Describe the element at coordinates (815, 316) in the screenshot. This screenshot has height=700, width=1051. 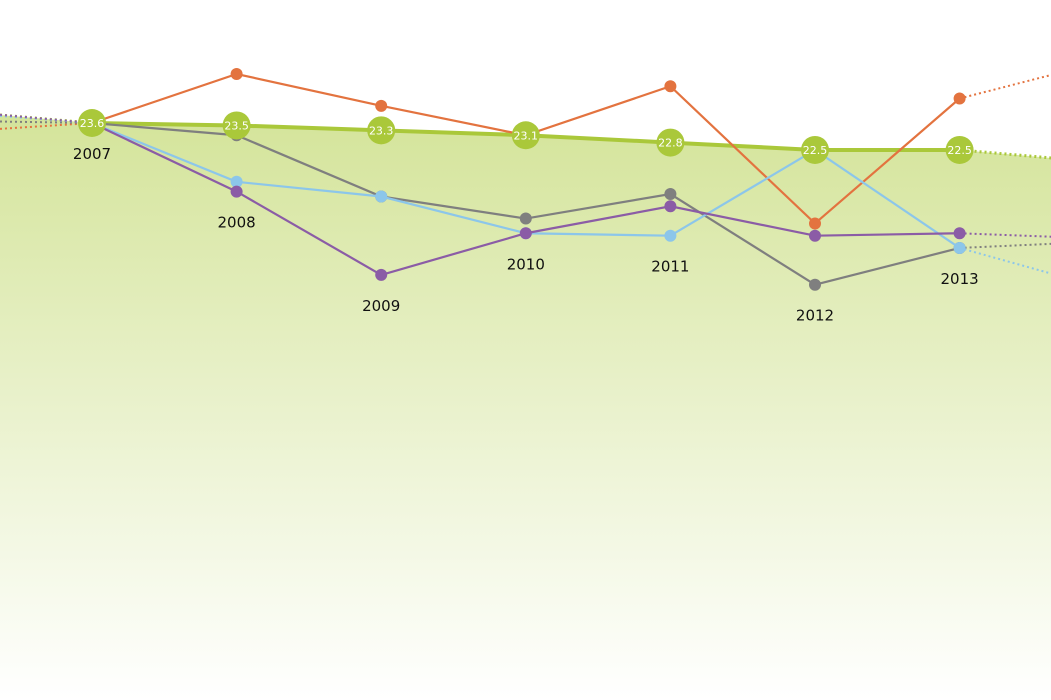
I see `year-label-2012: 2012` at that location.